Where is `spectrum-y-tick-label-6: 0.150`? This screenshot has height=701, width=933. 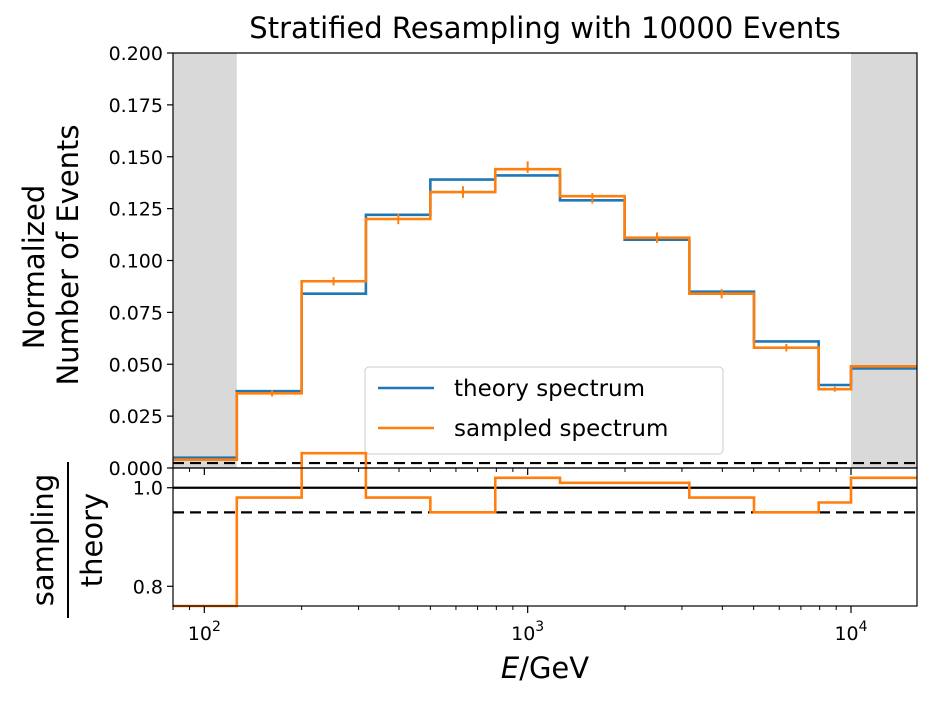 spectrum-y-tick-label-6: 0.150 is located at coordinates (136, 158).